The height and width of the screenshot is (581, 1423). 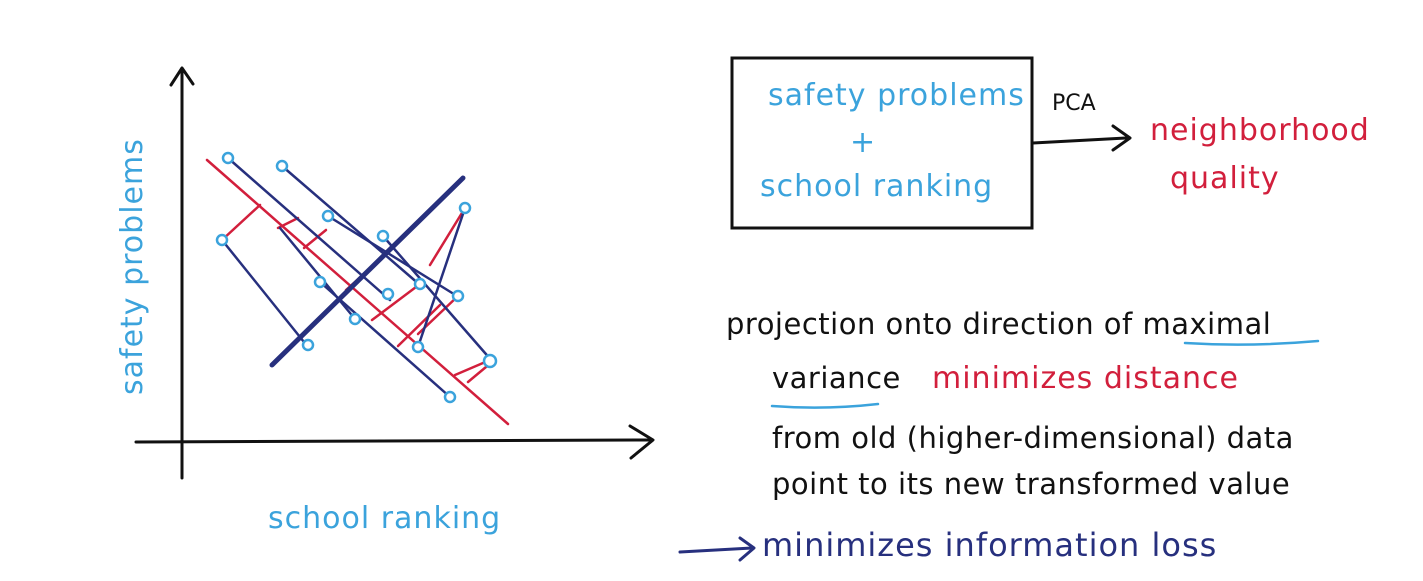 What do you see at coordinates (1085, 378) in the screenshot?
I see `text-minimizes-distance: minimizes distance` at bounding box center [1085, 378].